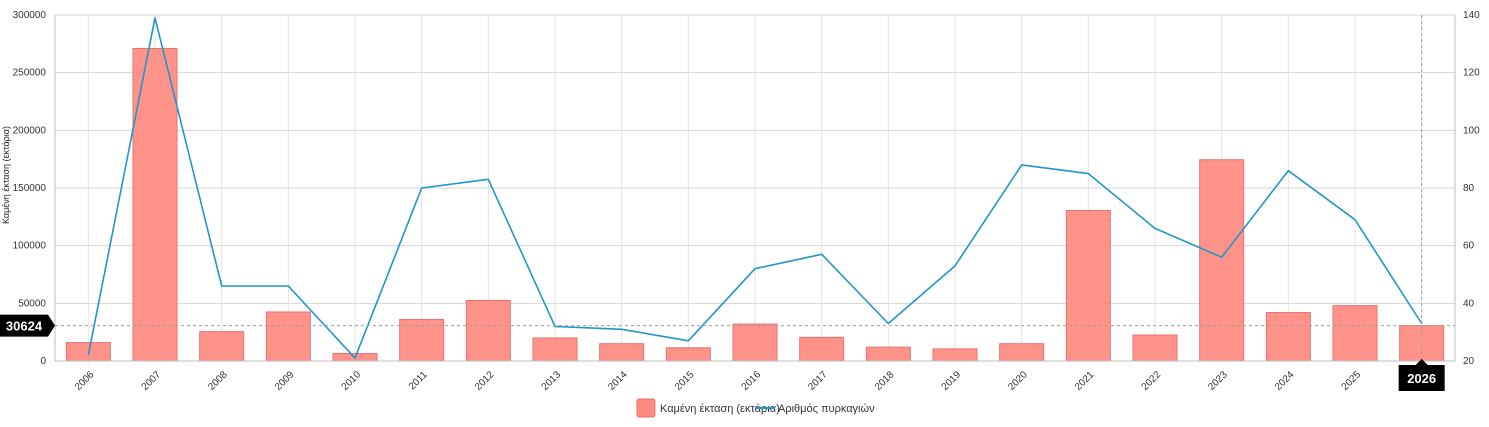 Image resolution: width=1489 pixels, height=427 pixels. What do you see at coordinates (955, 355) in the screenshot?
I see `bar-2019` at bounding box center [955, 355].